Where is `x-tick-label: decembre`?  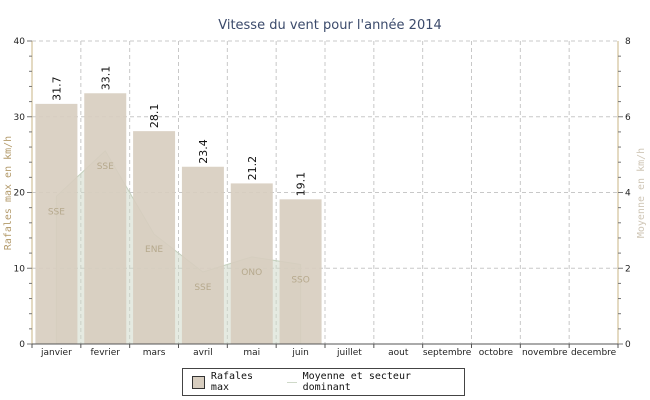
x-tick-label: decembre is located at coordinates (594, 353).